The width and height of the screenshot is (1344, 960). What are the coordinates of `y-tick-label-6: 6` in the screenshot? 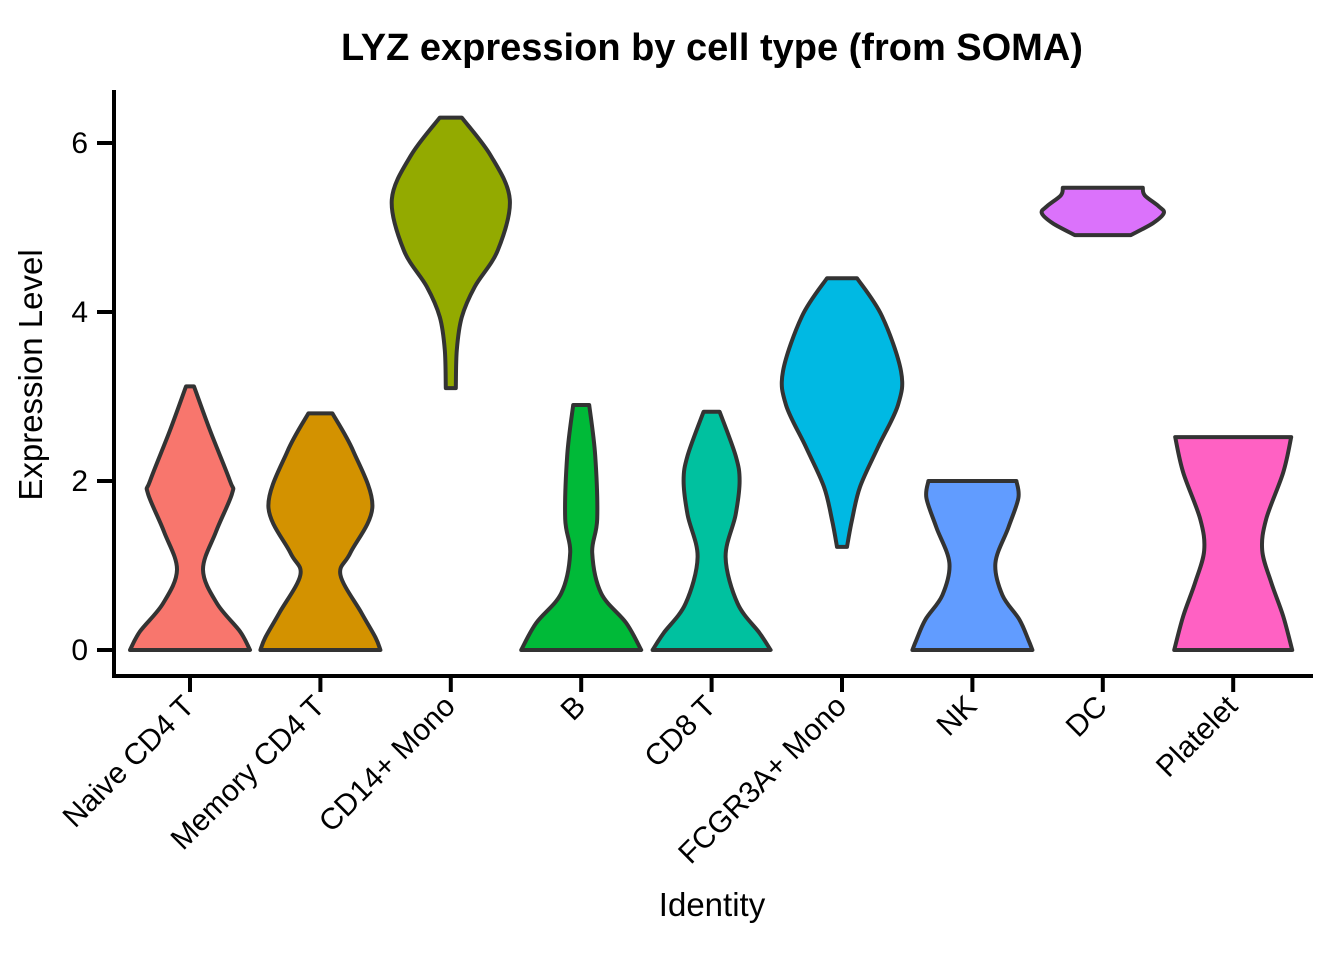 It's located at (79, 143).